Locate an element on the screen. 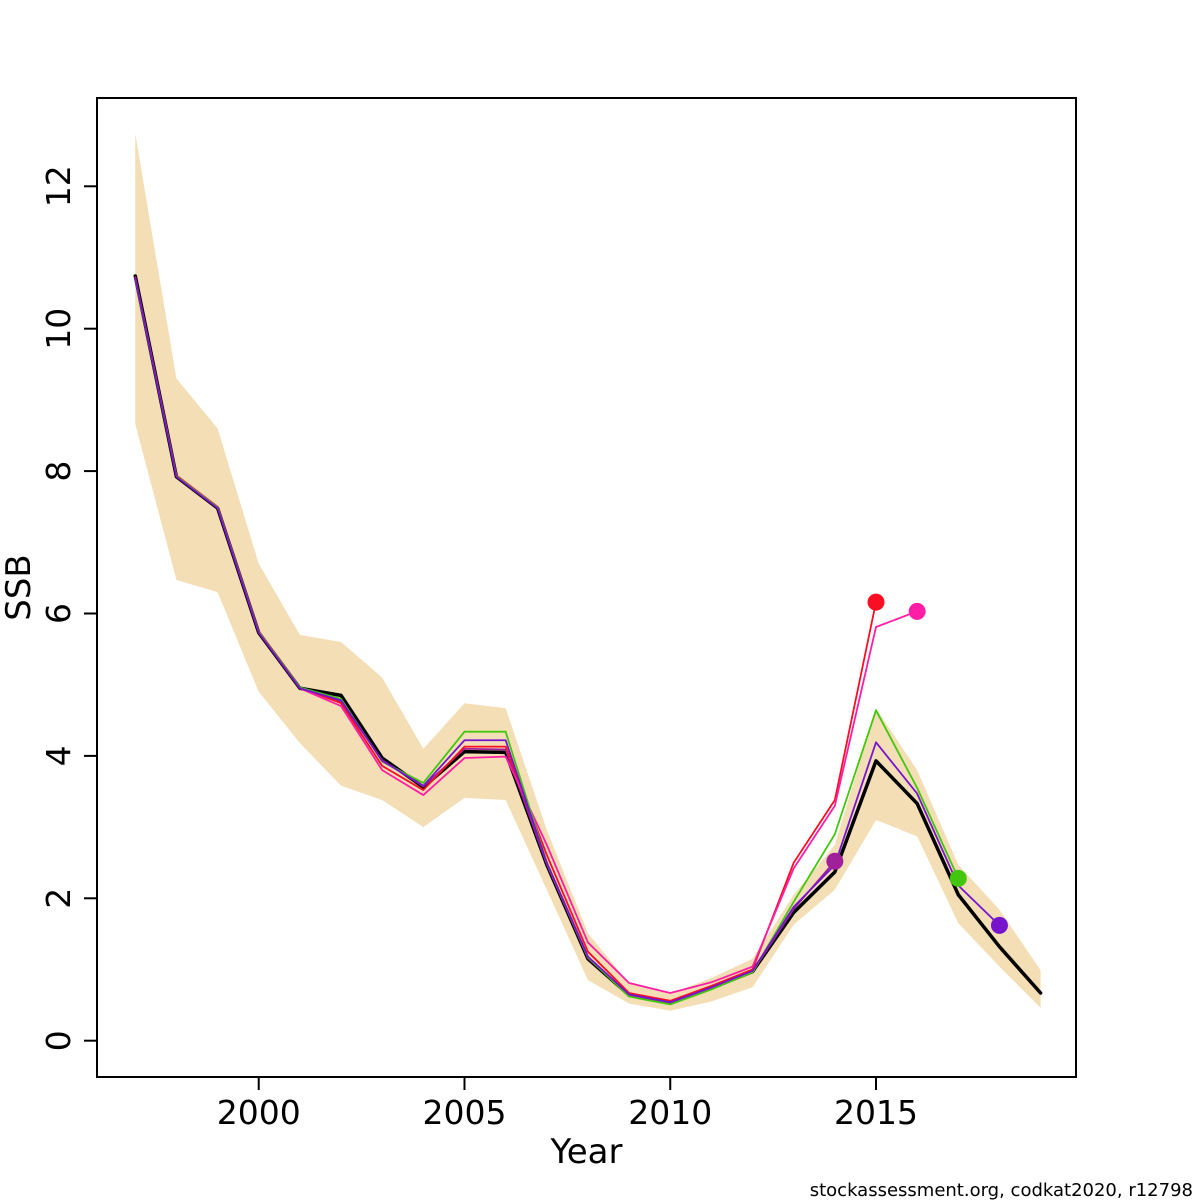  x-tick-label: 2015 is located at coordinates (876, 1112).